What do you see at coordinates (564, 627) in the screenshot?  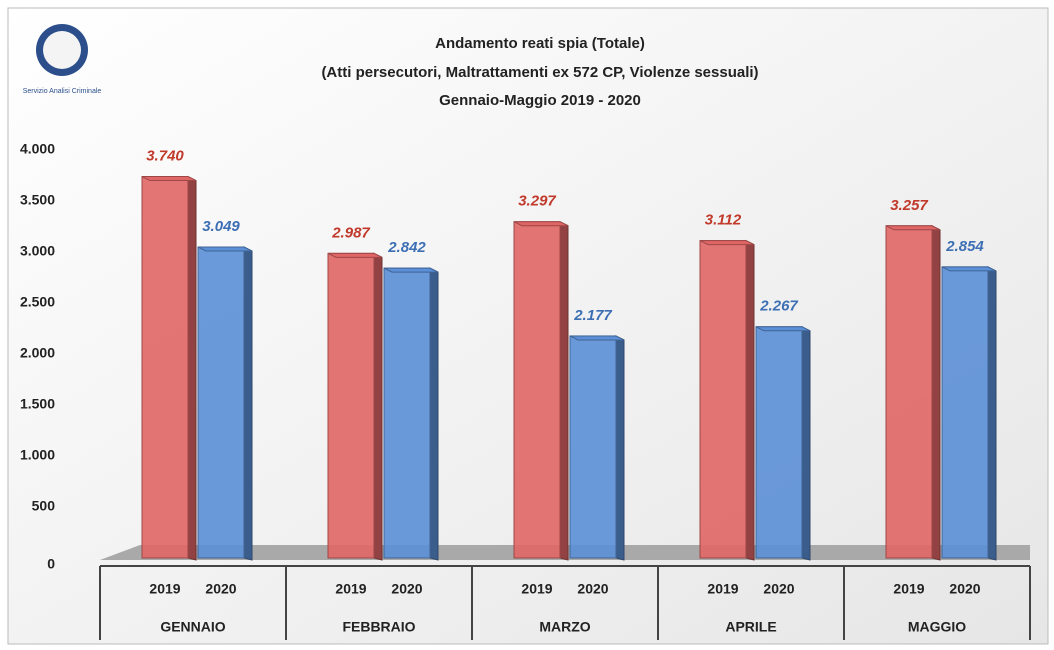 I see `x-tick-label: MARZO` at bounding box center [564, 627].